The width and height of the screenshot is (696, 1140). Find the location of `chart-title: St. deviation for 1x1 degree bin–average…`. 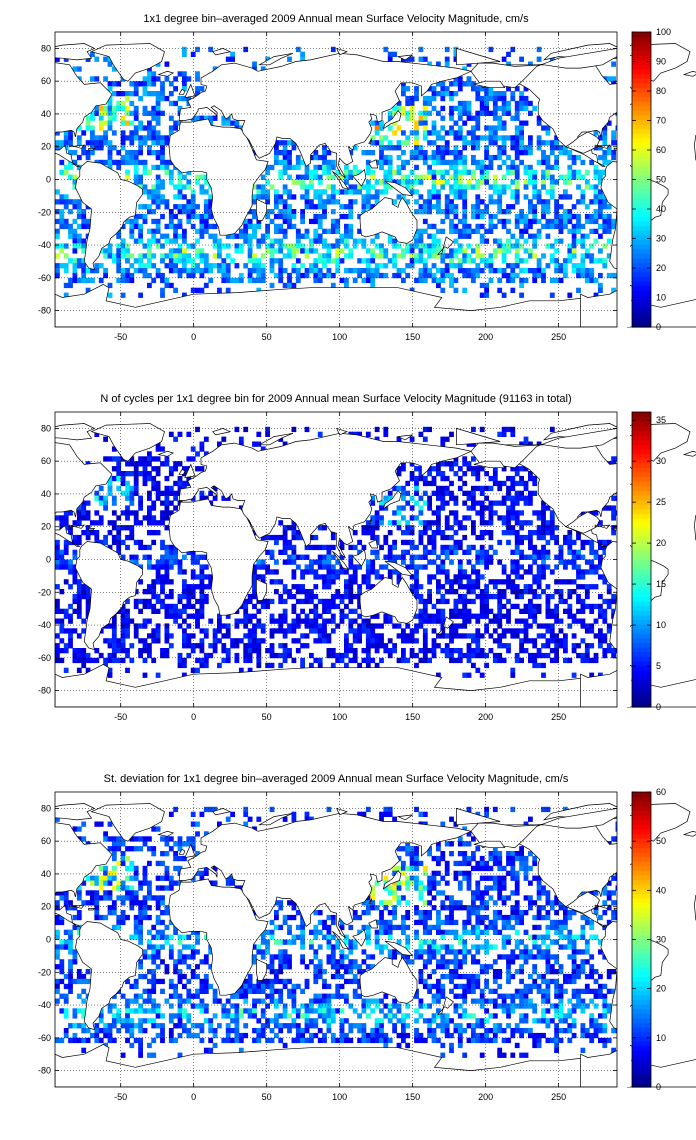

chart-title: St. deviation for 1x1 degree bin–average… is located at coordinates (336, 779).